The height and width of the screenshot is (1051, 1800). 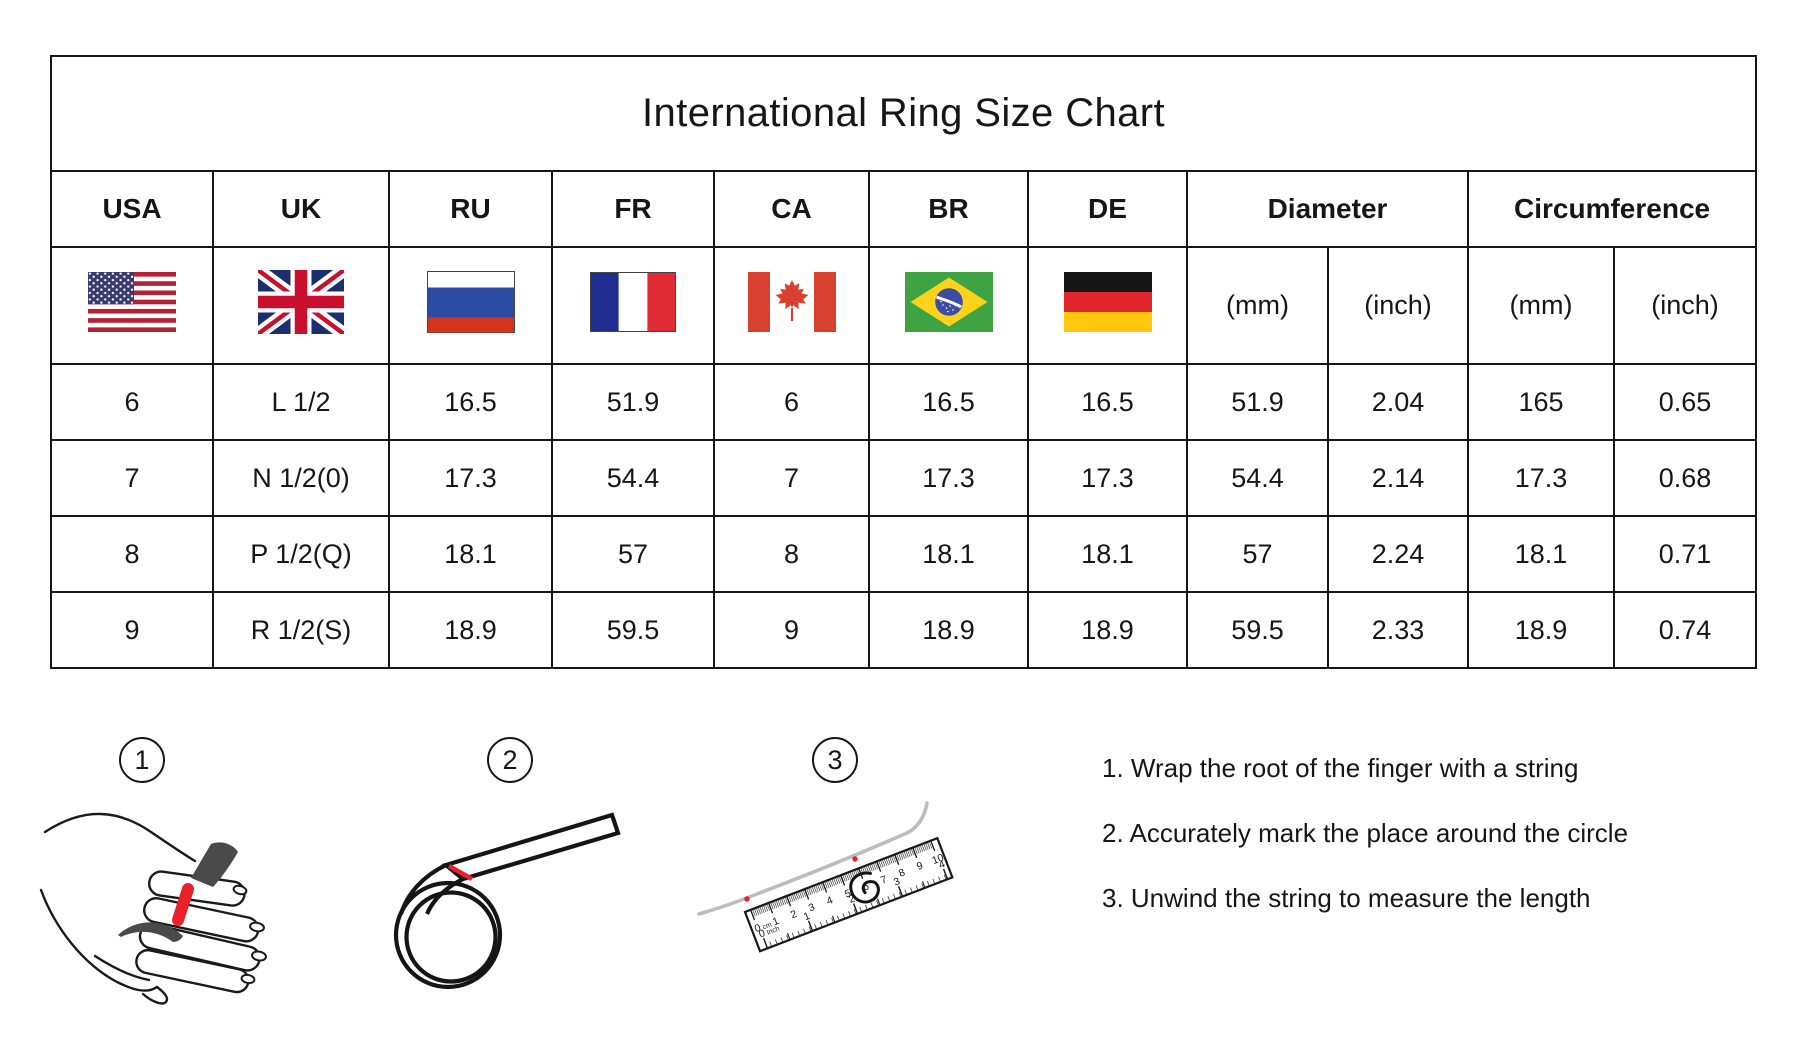 I want to click on brazil-flag-icon, so click(x=948, y=302).